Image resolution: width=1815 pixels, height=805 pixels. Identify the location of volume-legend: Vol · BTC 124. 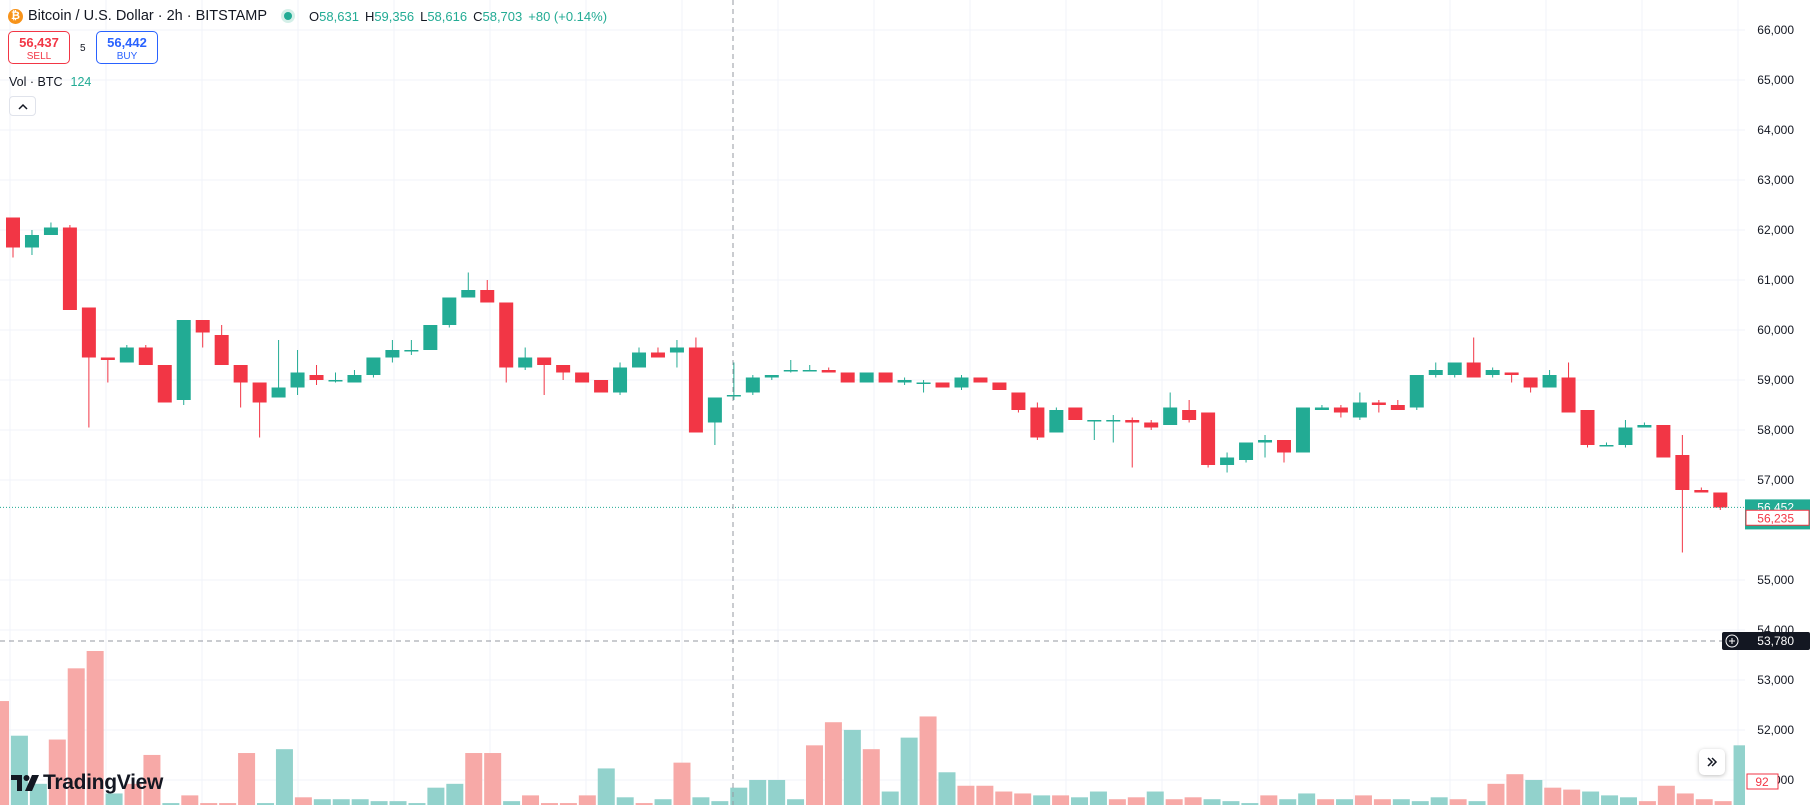
(50, 82).